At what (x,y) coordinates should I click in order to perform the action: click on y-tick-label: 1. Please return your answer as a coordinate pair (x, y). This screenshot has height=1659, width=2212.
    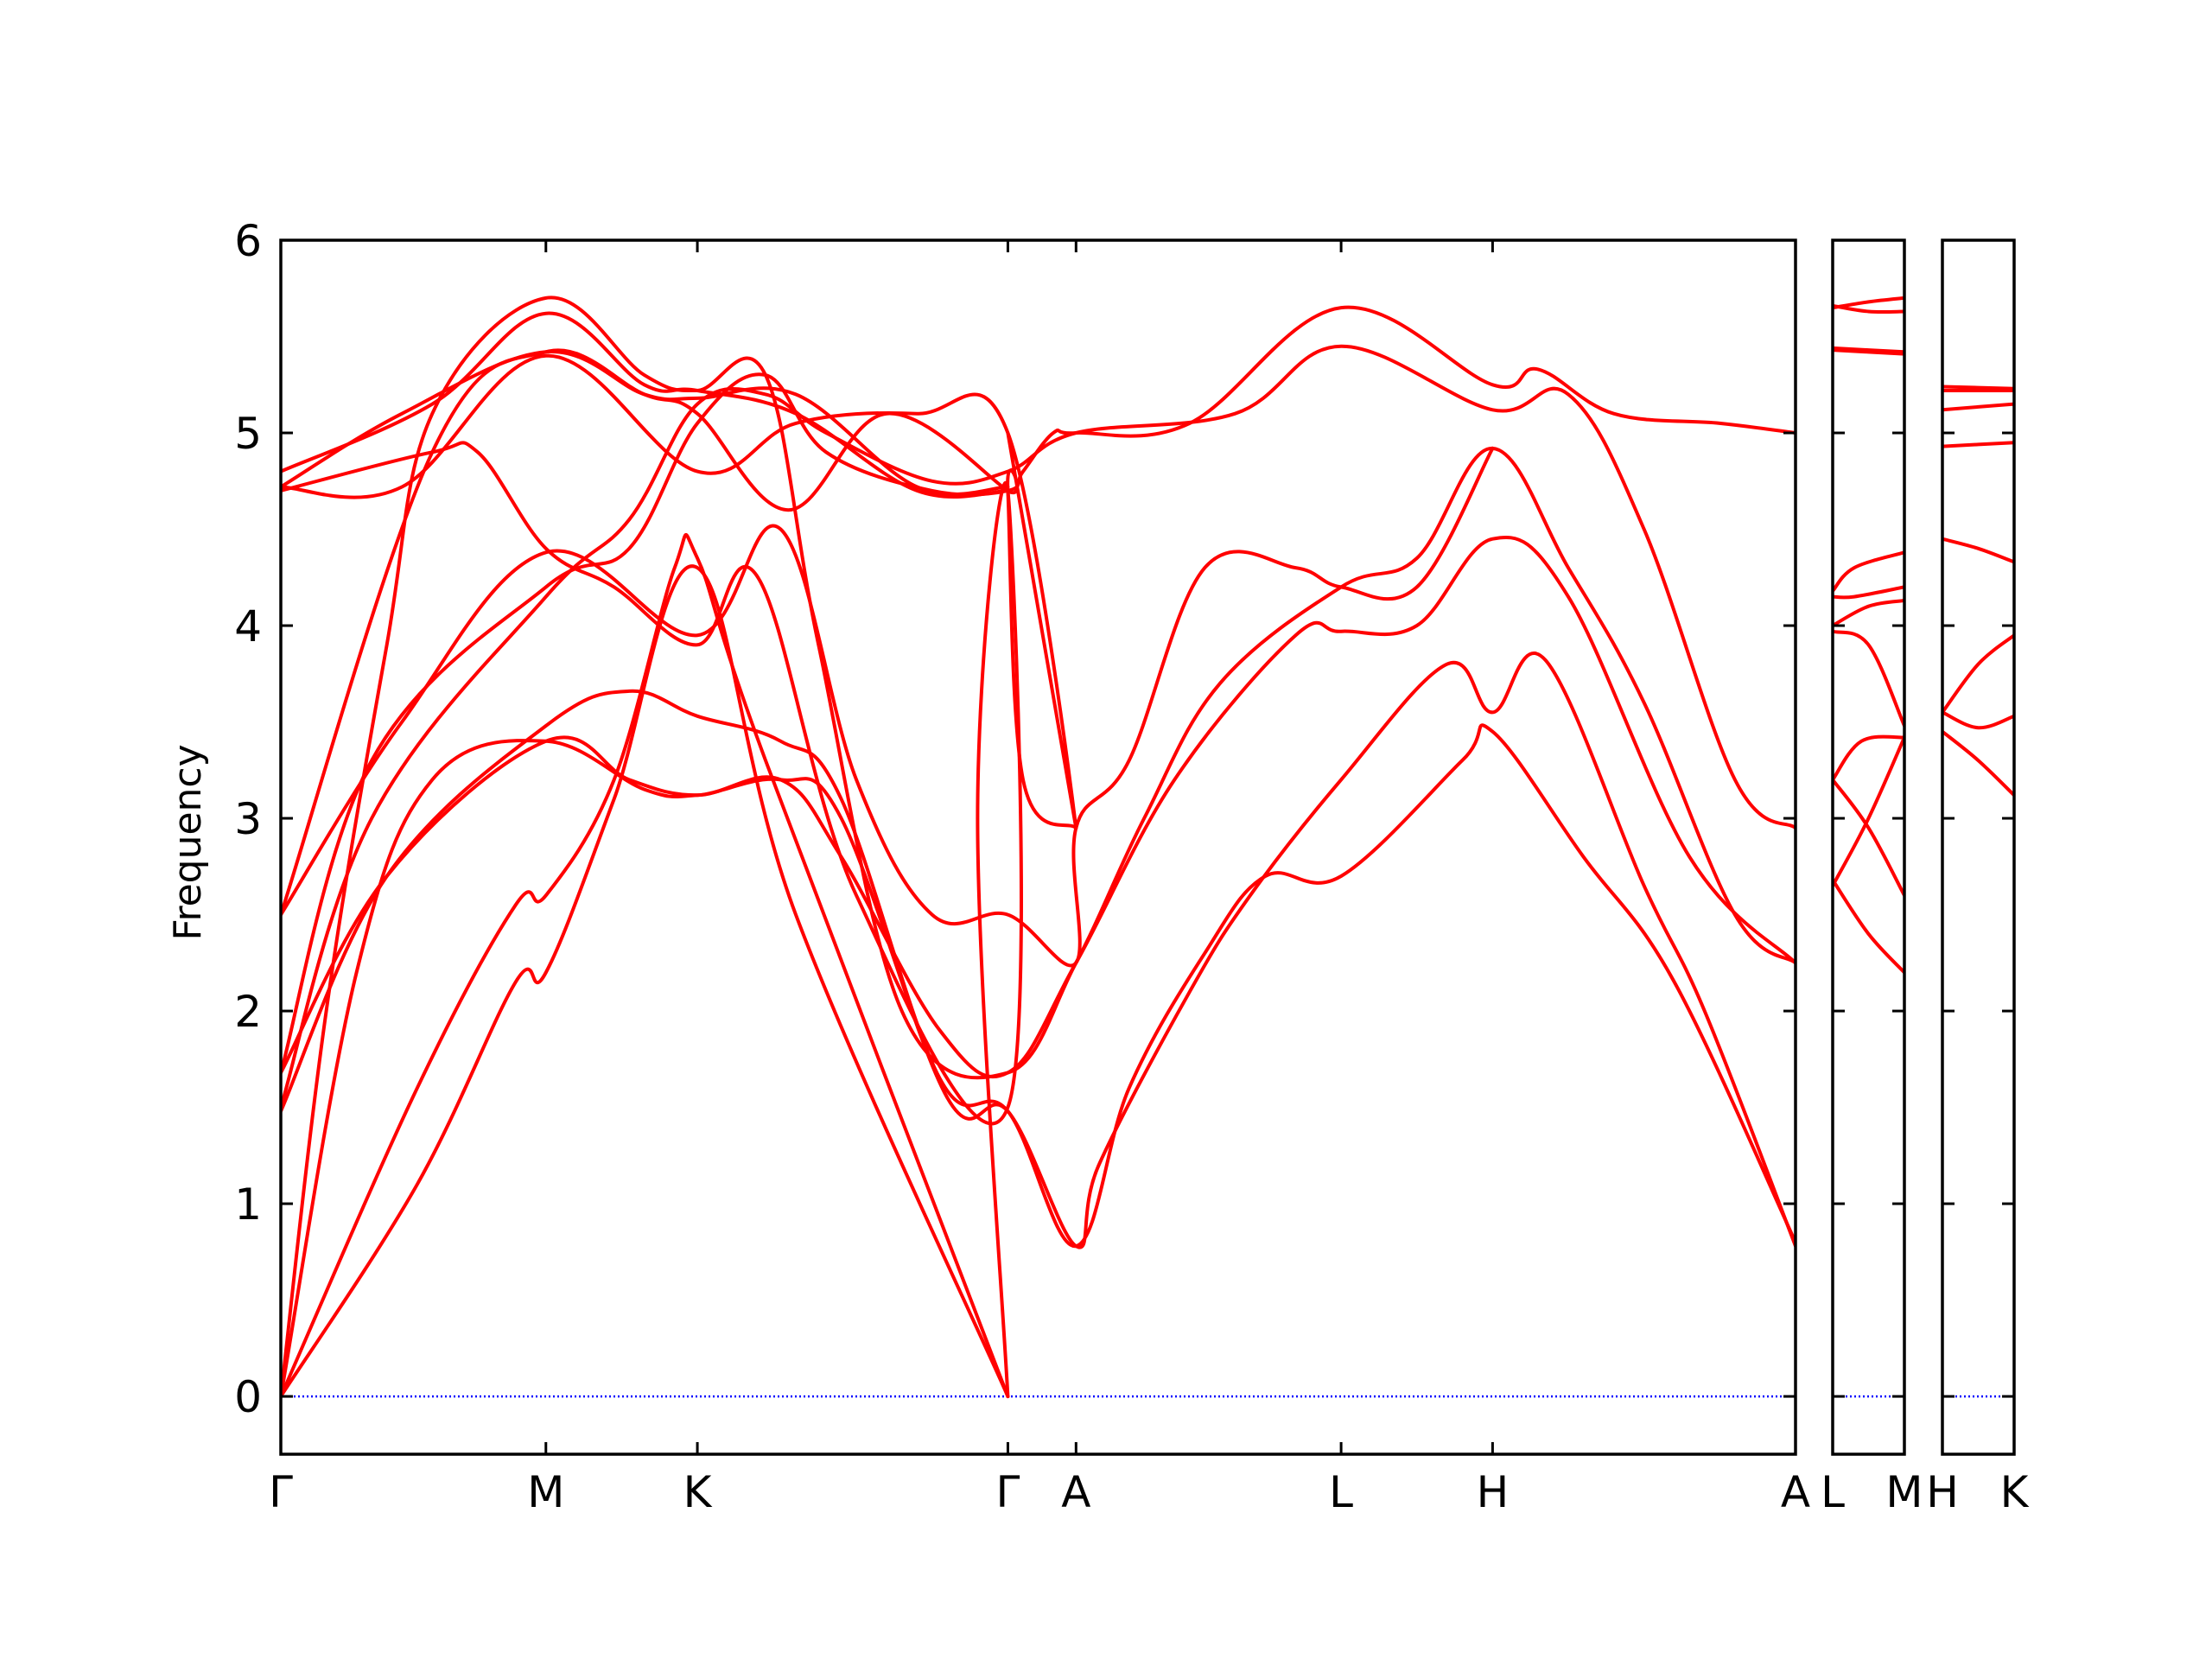
    Looking at the image, I should click on (248, 1204).